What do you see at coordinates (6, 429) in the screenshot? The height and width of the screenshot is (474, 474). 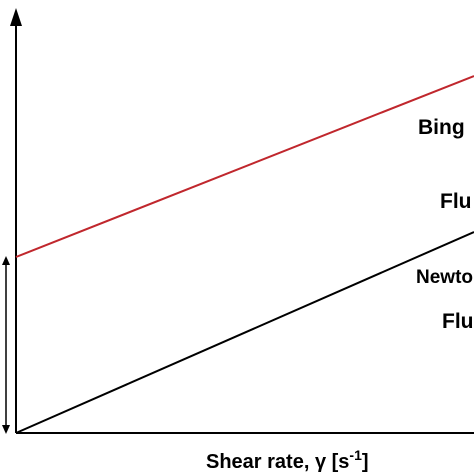 I see `yield-stress-arrow-bottom-icon` at bounding box center [6, 429].